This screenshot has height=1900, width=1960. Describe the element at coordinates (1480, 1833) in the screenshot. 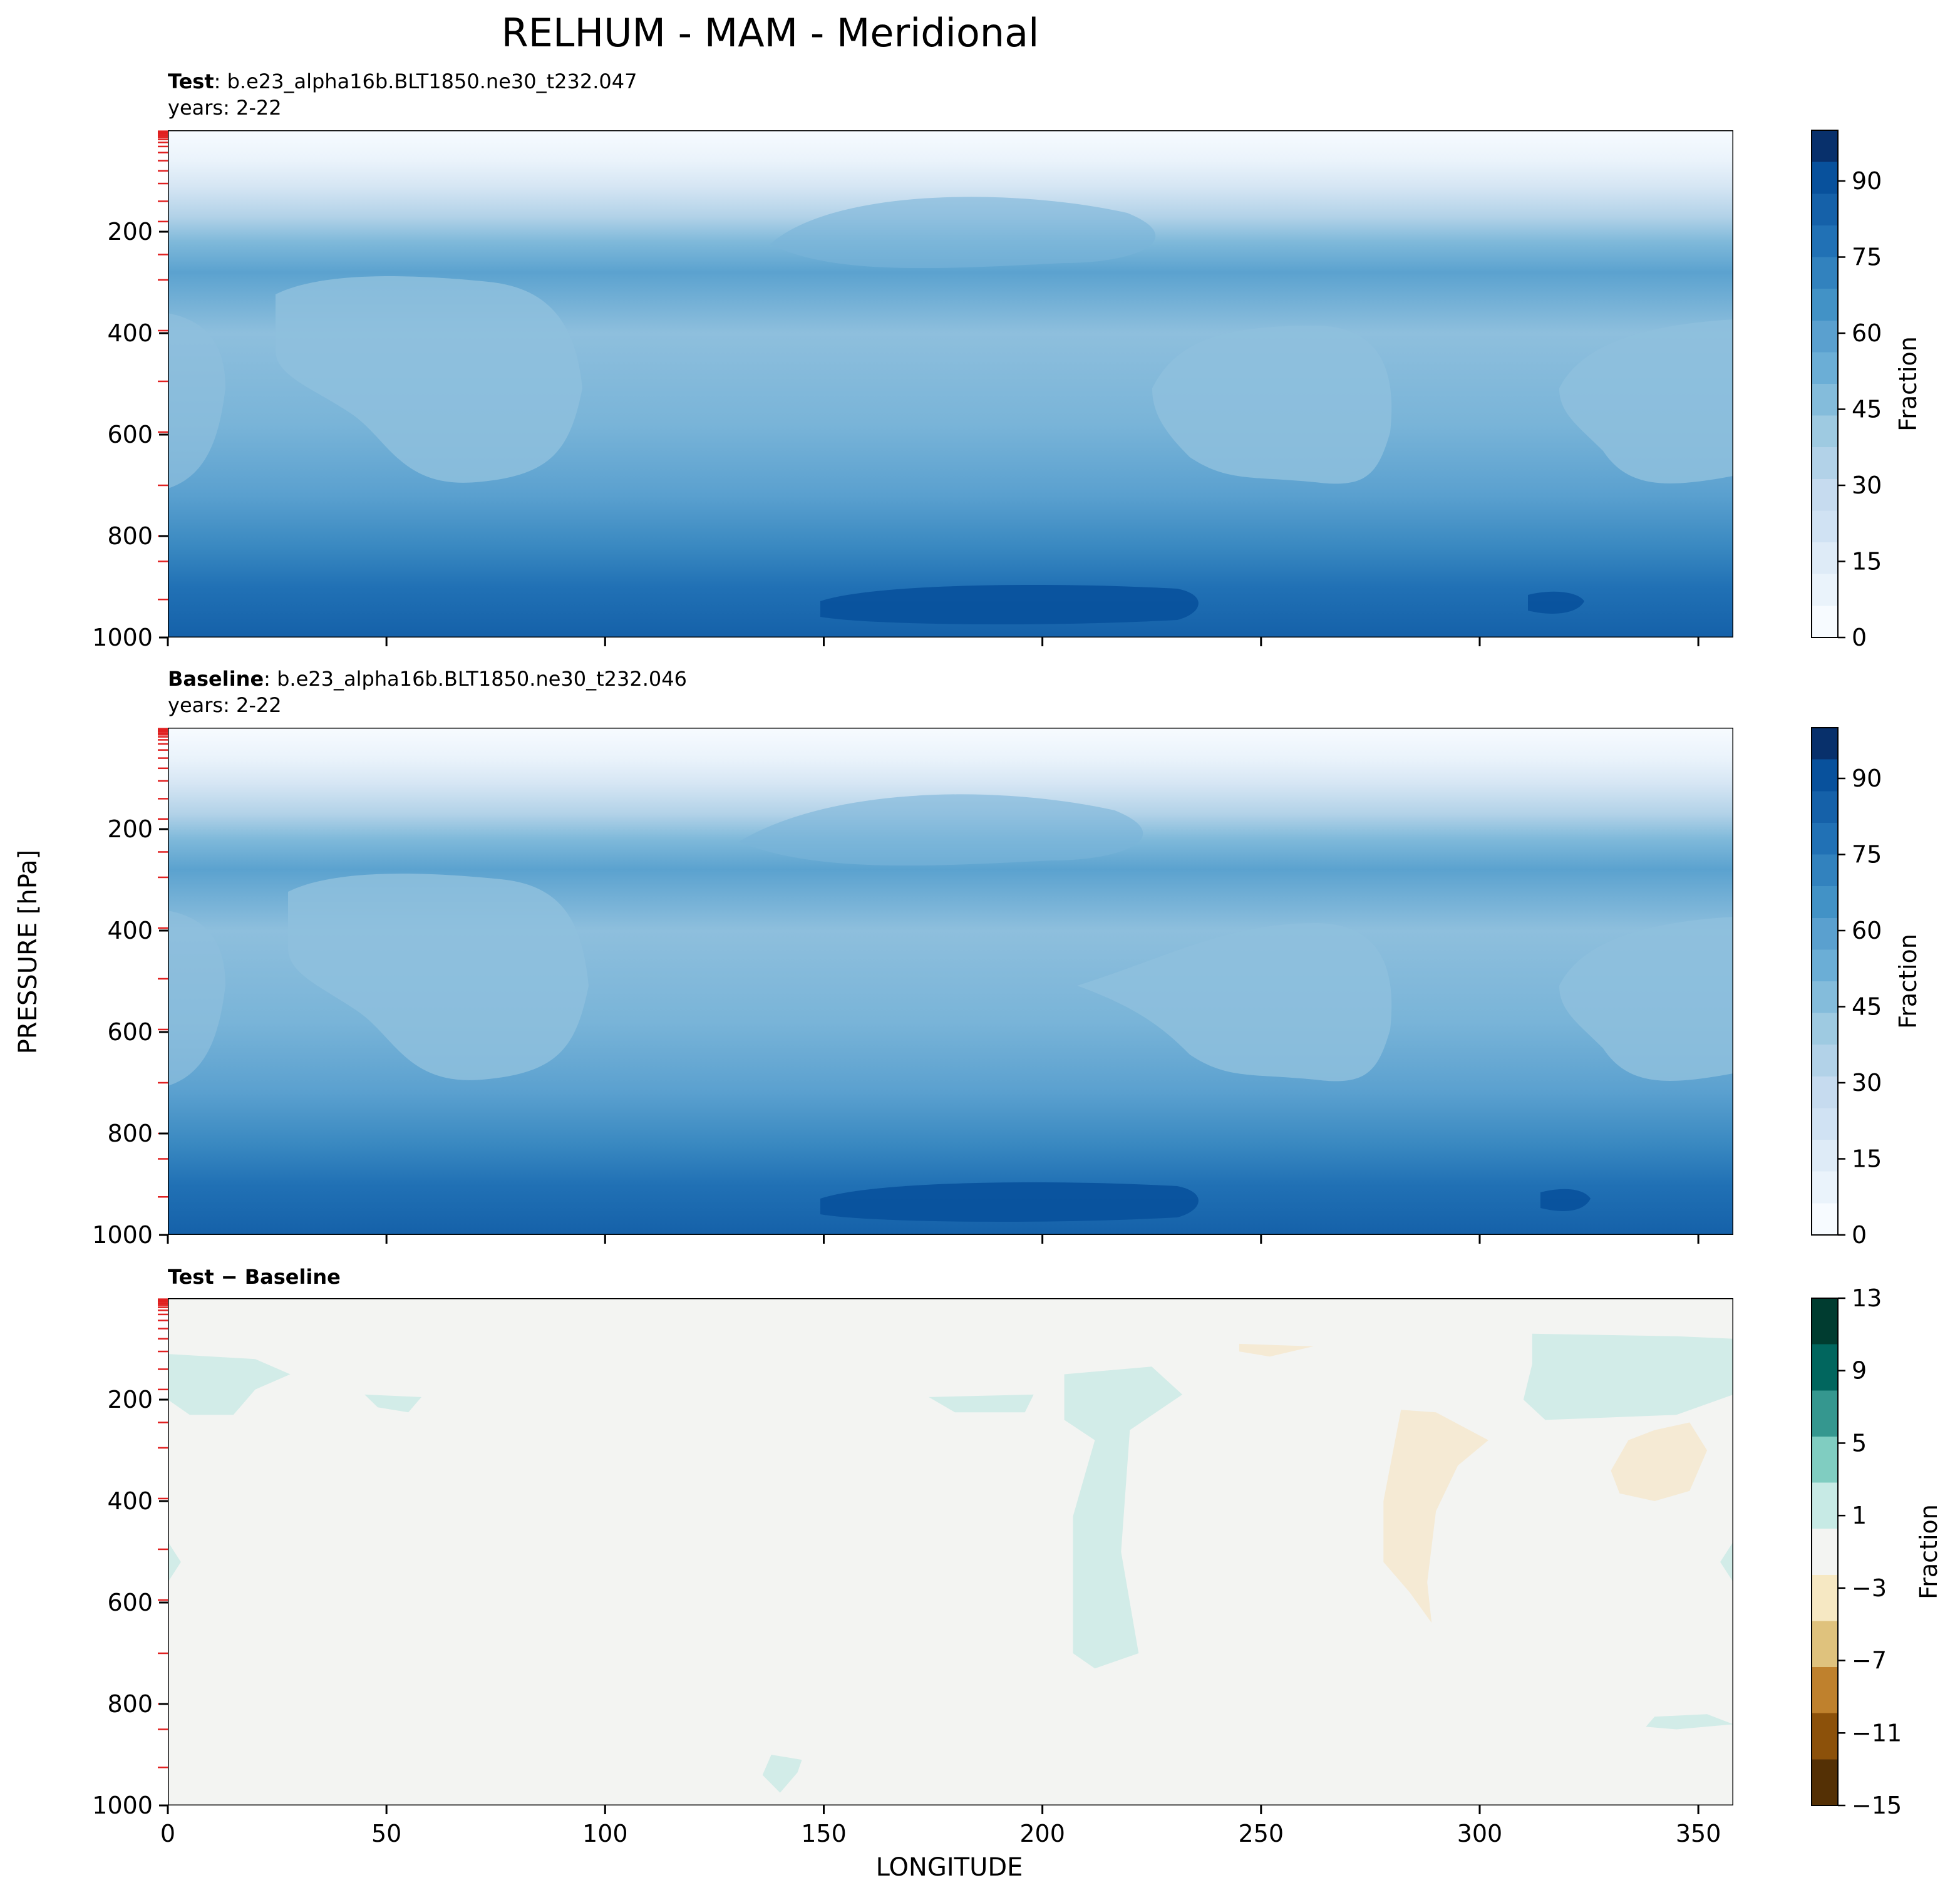

I see `x-tick-label: 300` at that location.